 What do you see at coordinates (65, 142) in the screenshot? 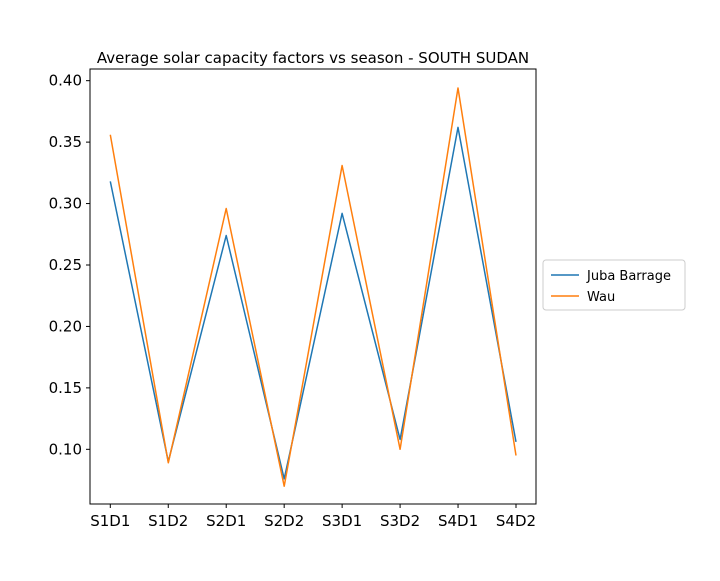
I see `y-tick-label: 0.35` at bounding box center [65, 142].